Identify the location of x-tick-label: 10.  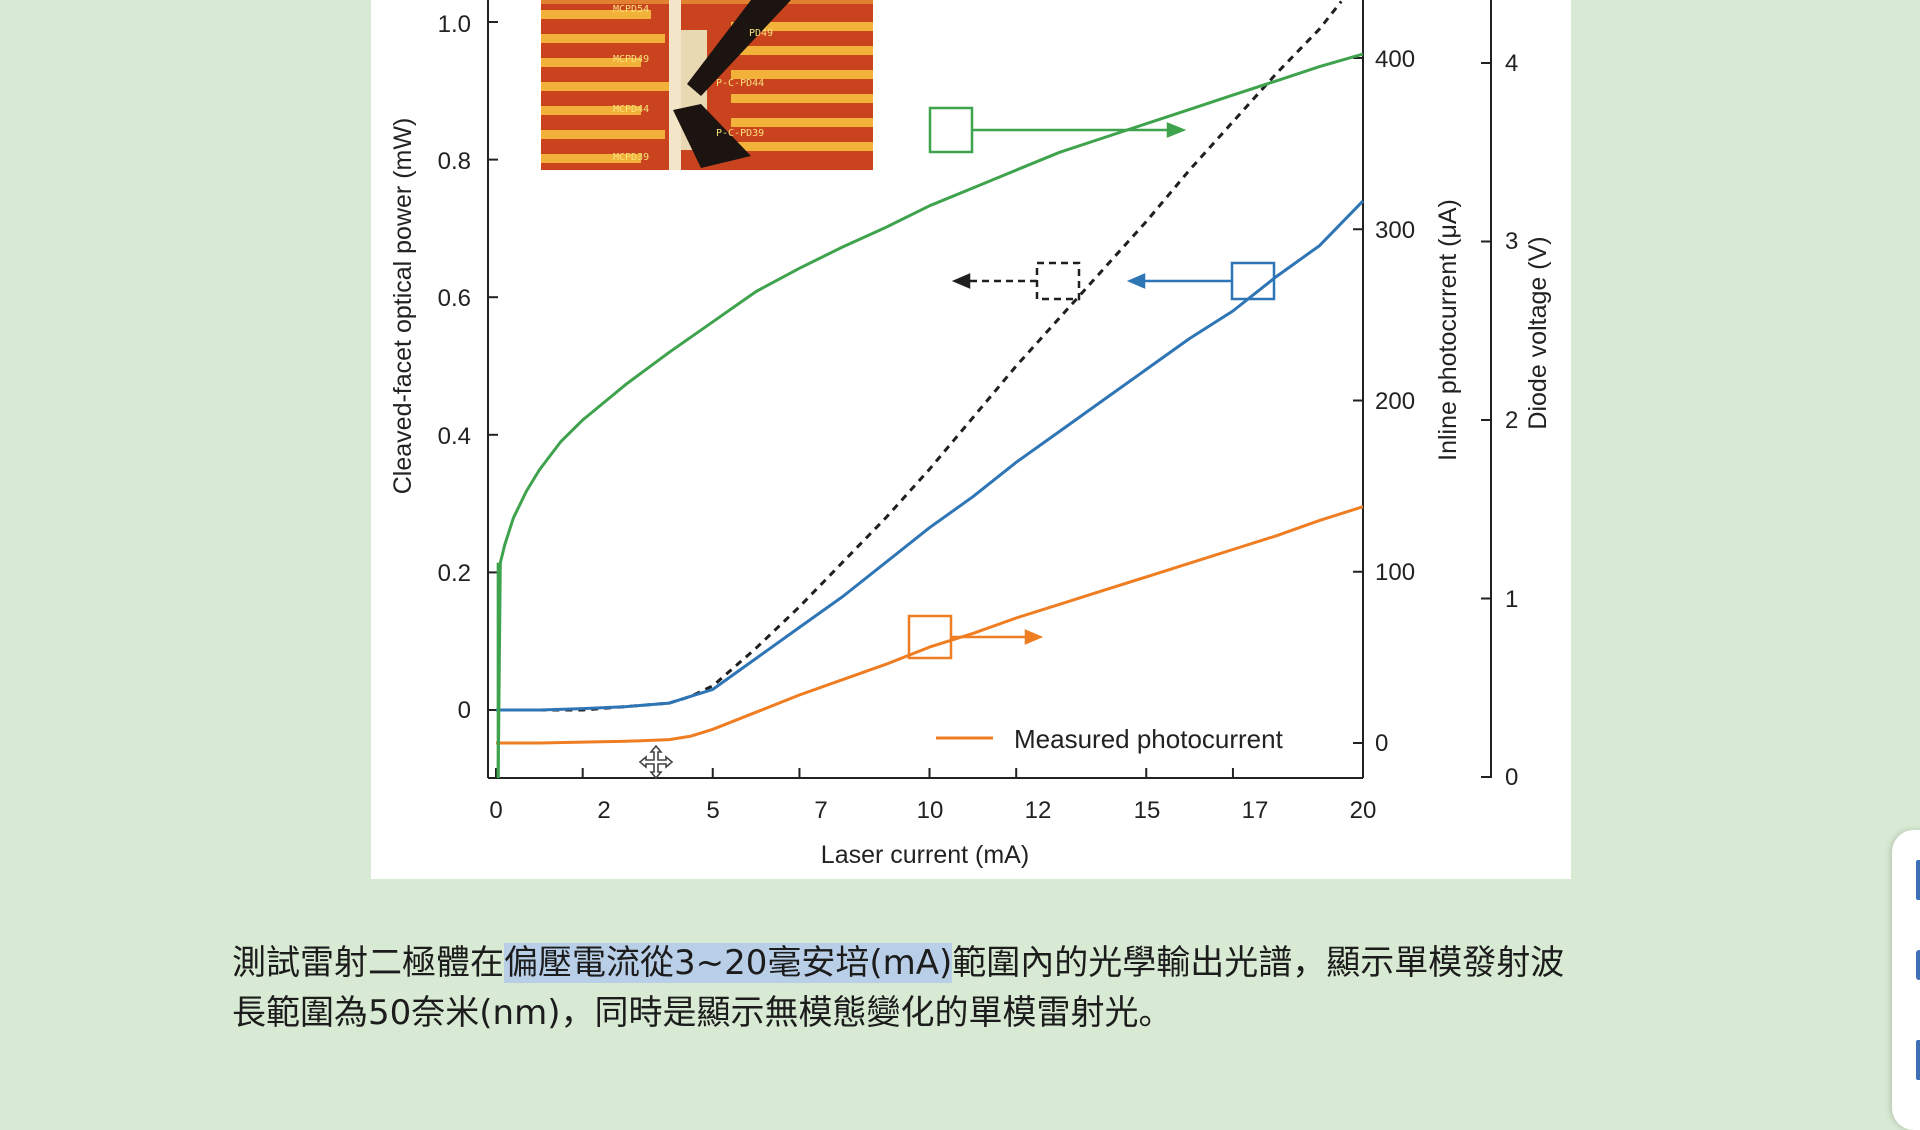
(930, 810).